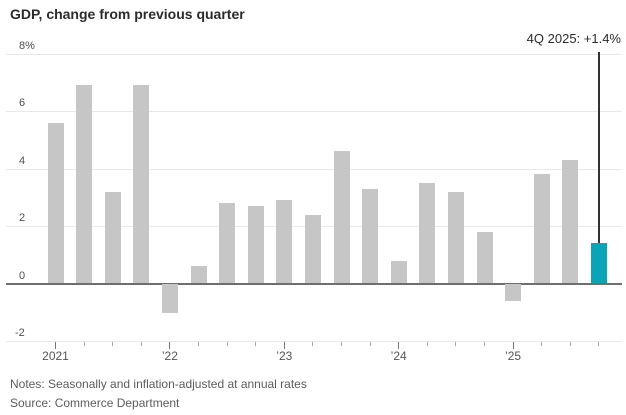 This screenshot has height=415, width=626. What do you see at coordinates (284, 242) in the screenshot?
I see `bar-1q-2023` at bounding box center [284, 242].